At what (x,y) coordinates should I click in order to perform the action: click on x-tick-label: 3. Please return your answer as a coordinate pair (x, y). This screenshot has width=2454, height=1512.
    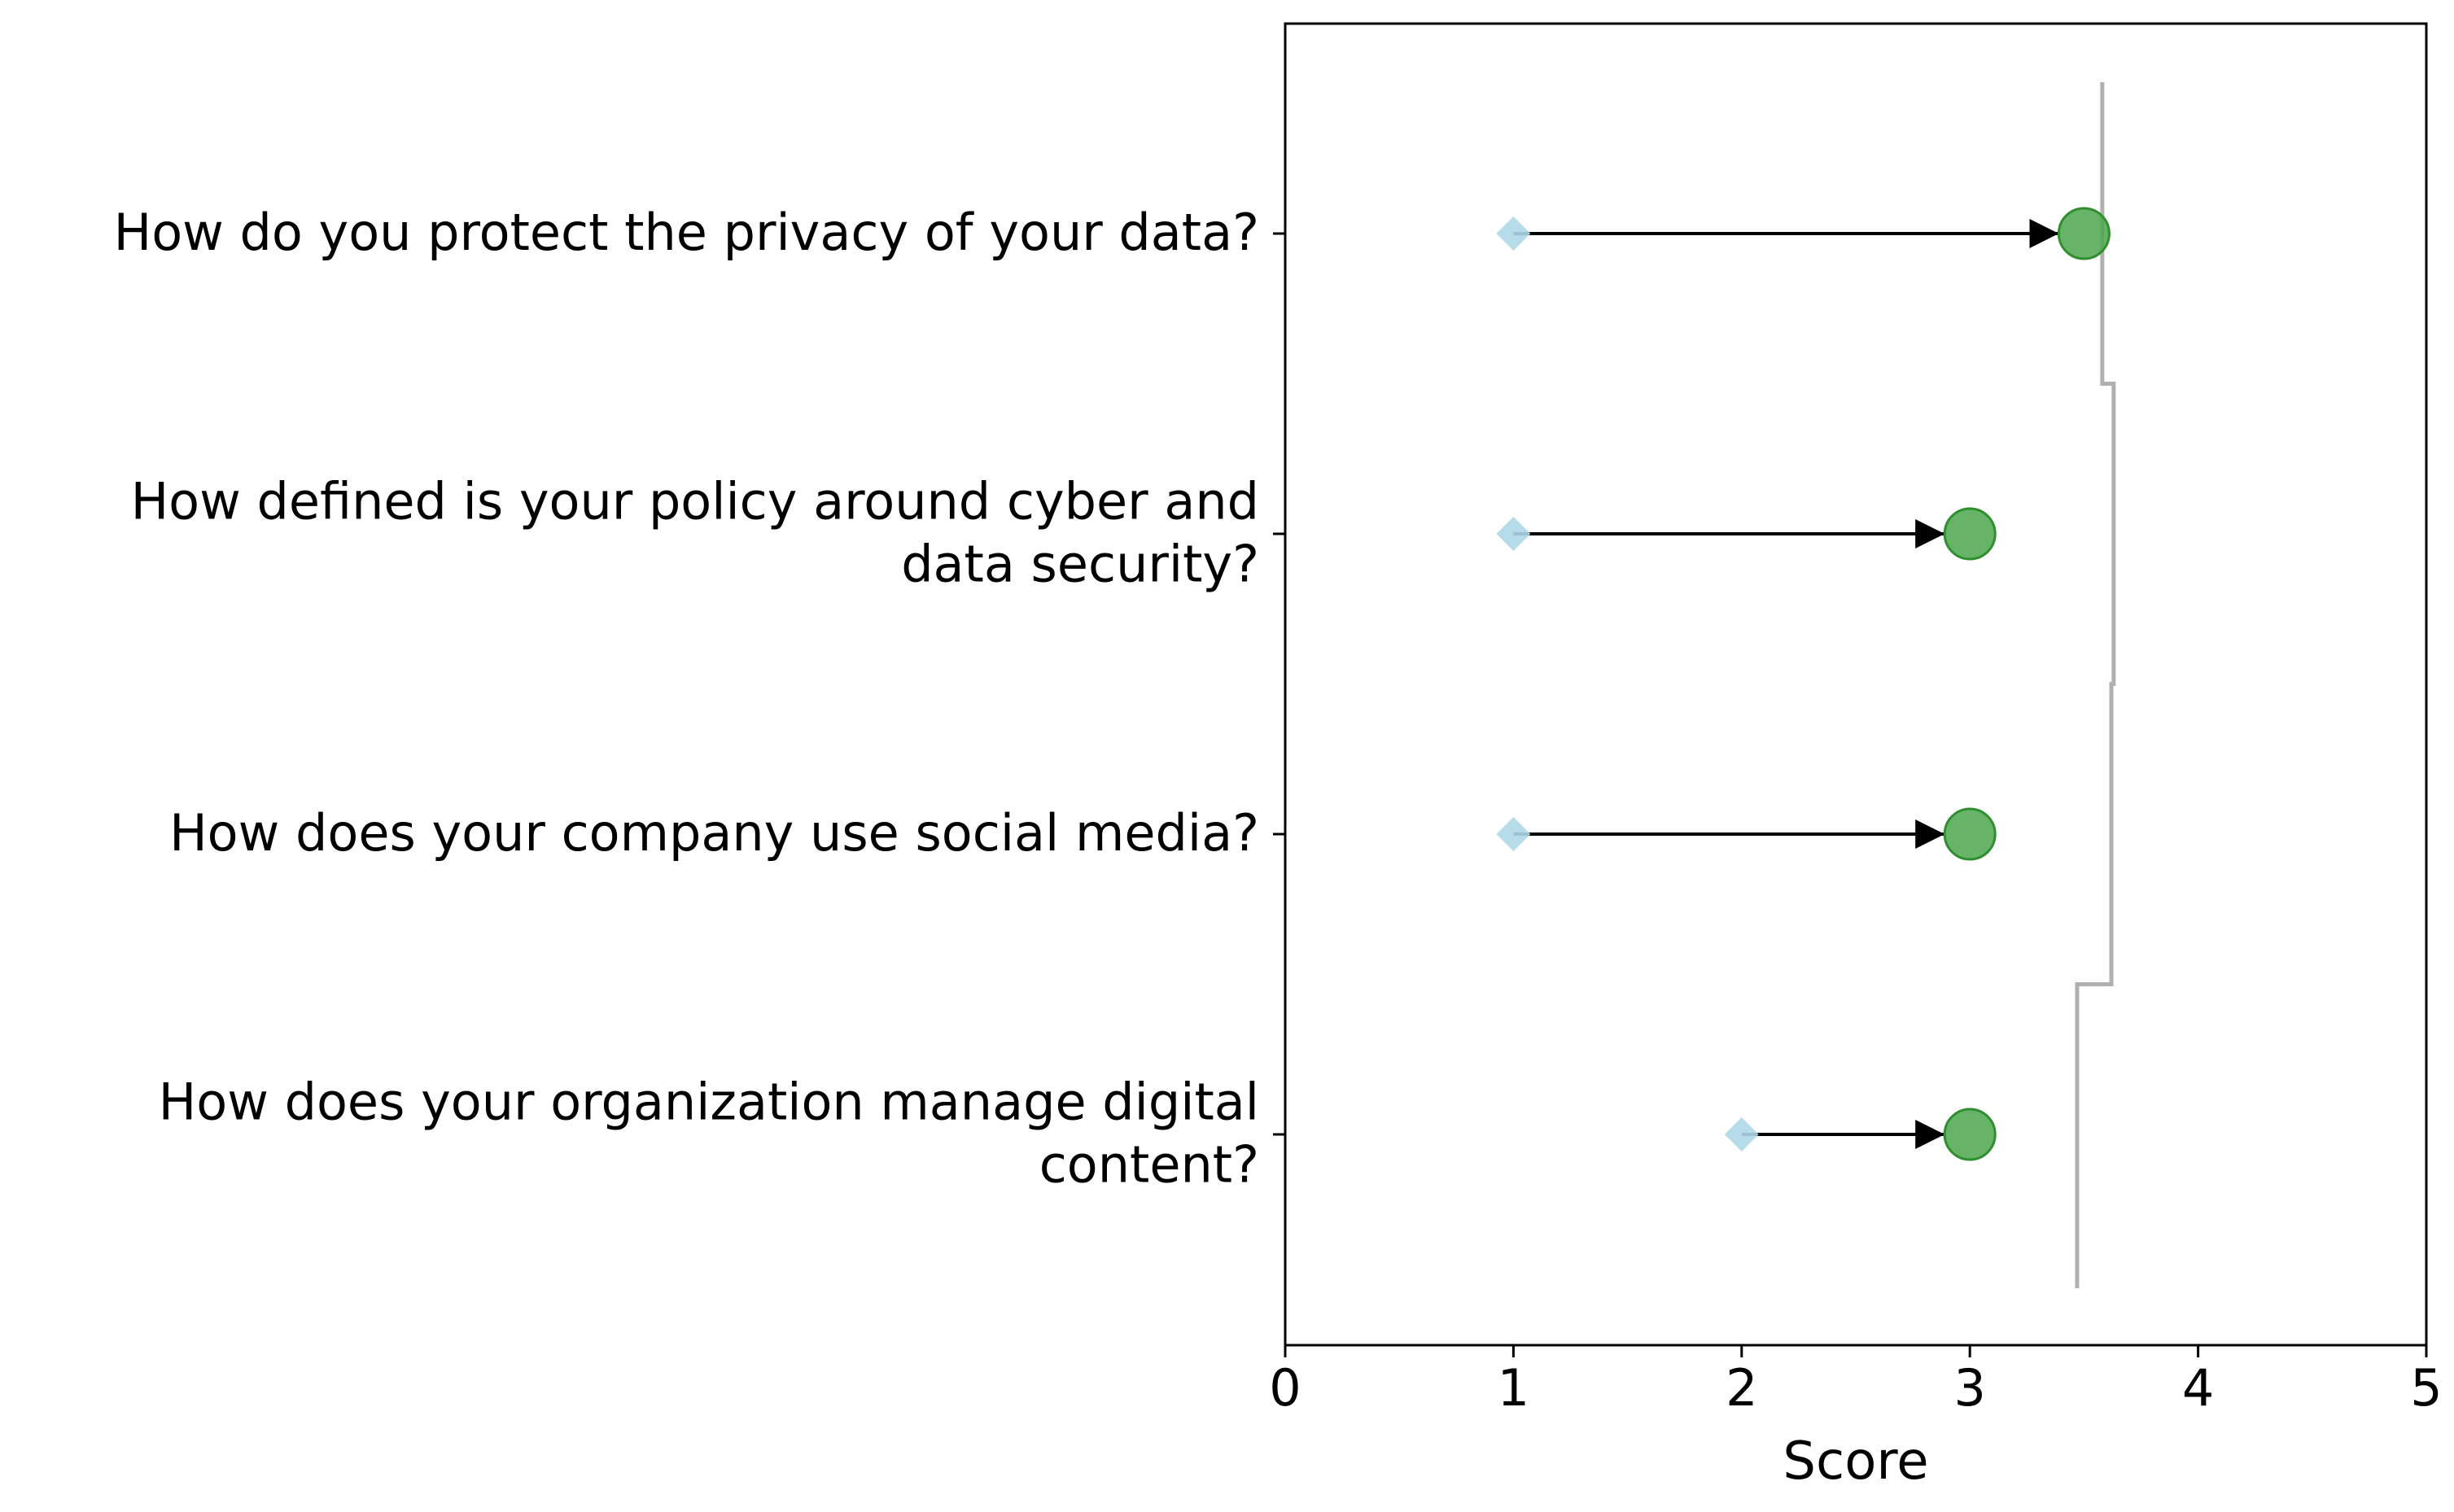
    Looking at the image, I should click on (1969, 1388).